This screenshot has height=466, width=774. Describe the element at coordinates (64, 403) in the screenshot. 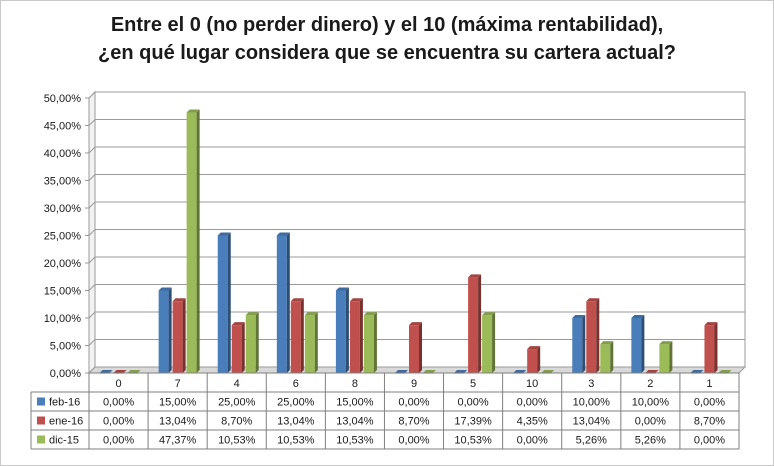

I see `legend-label-feb-16: feb-16` at that location.